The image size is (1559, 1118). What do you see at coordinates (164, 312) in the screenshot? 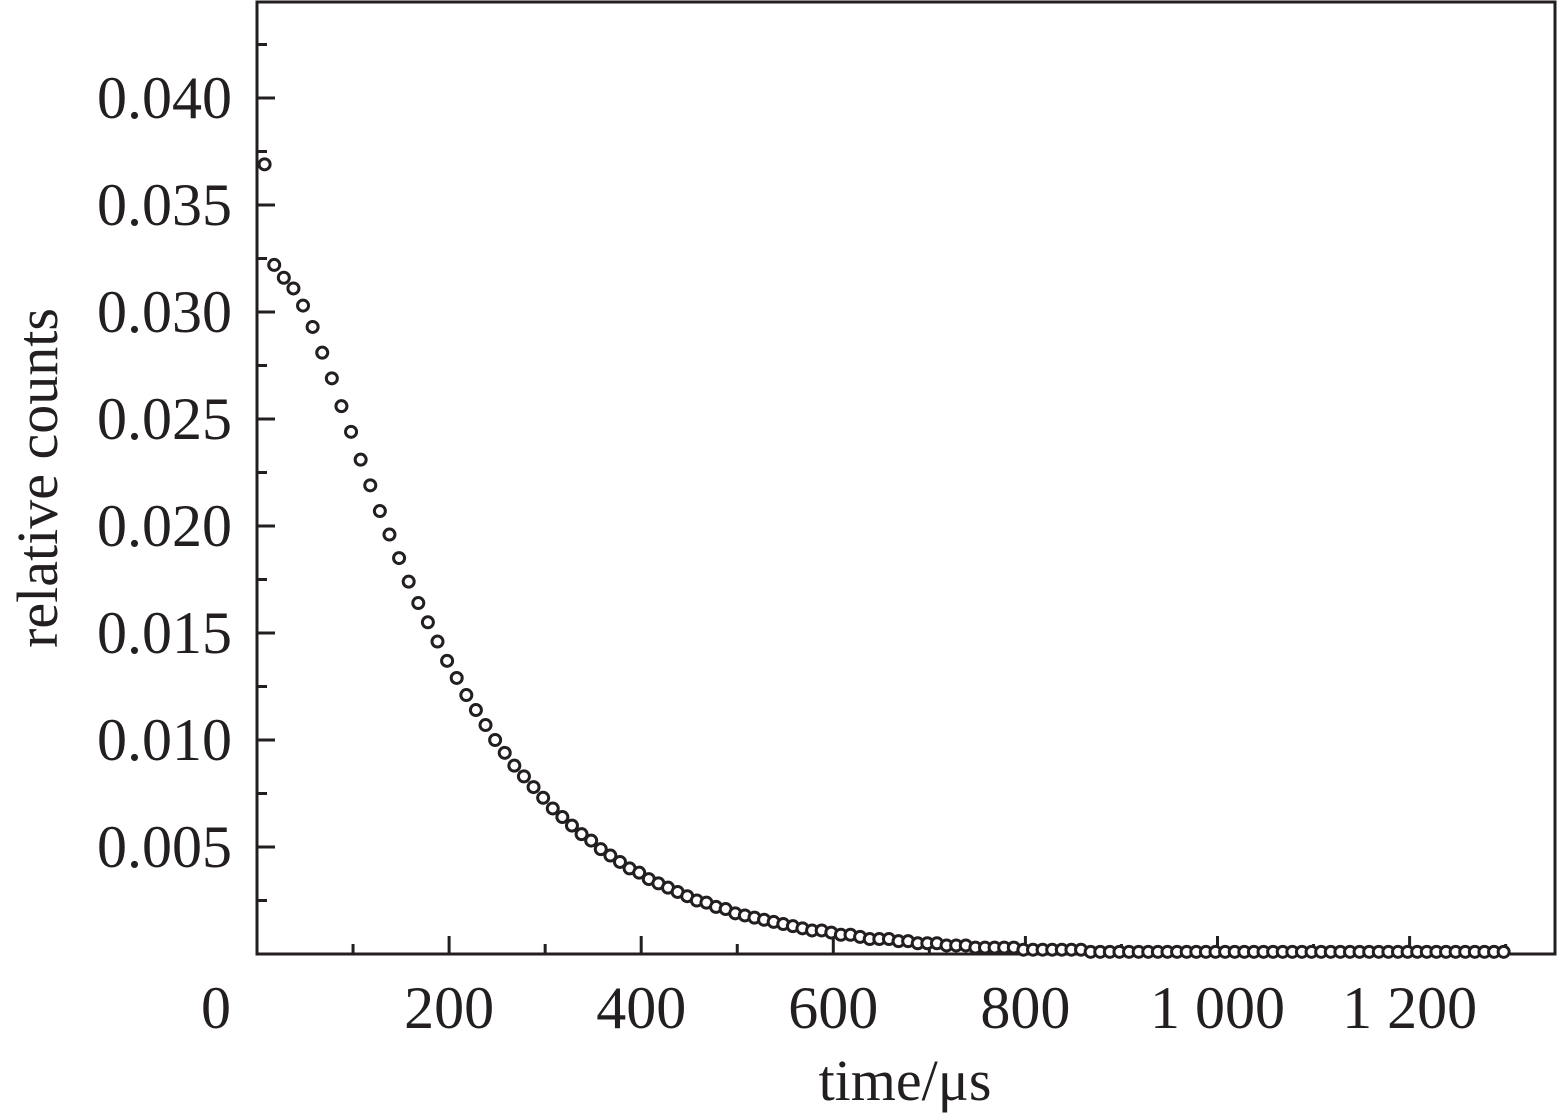
I see `y-tick-label: 0.030` at bounding box center [164, 312].